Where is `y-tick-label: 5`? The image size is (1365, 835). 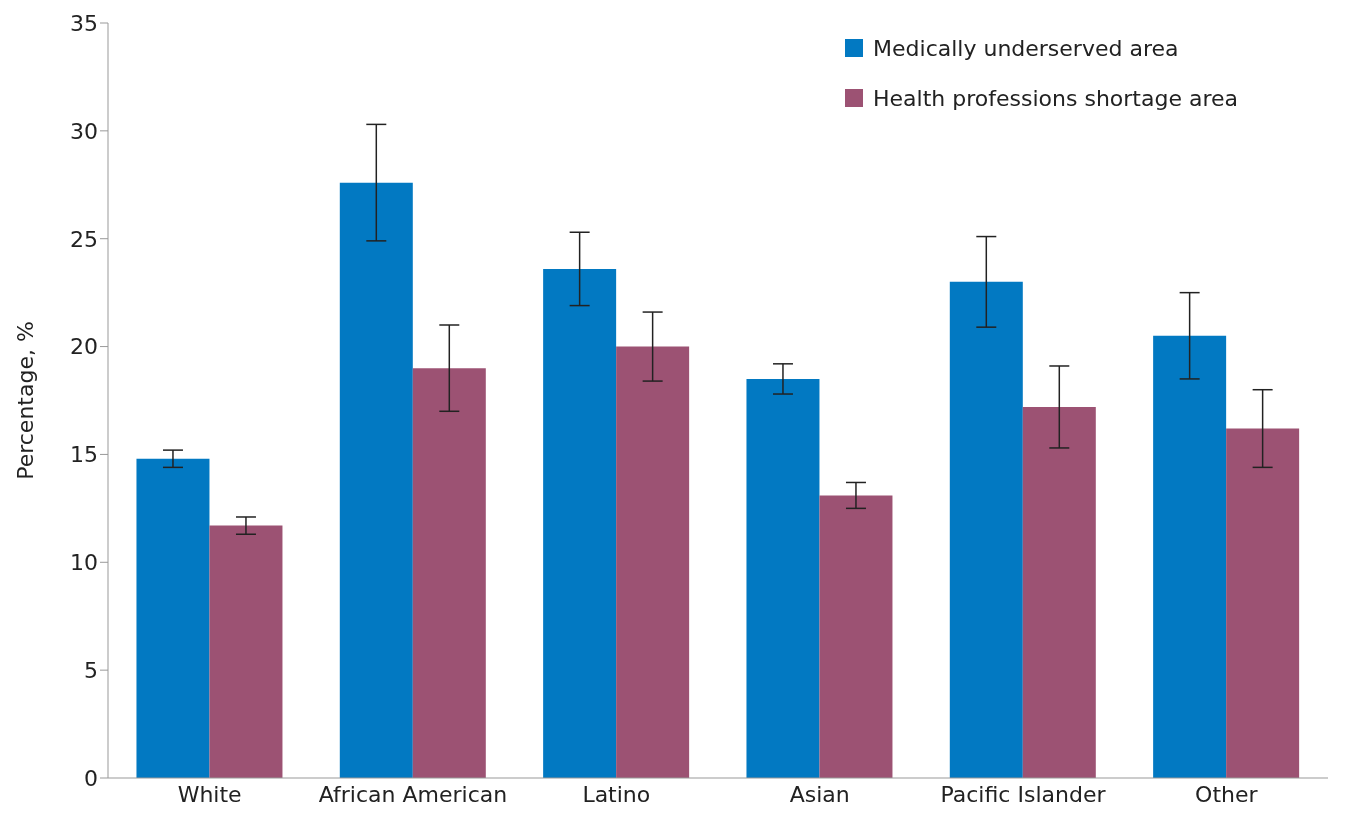 y-tick-label: 5 is located at coordinates (91, 670).